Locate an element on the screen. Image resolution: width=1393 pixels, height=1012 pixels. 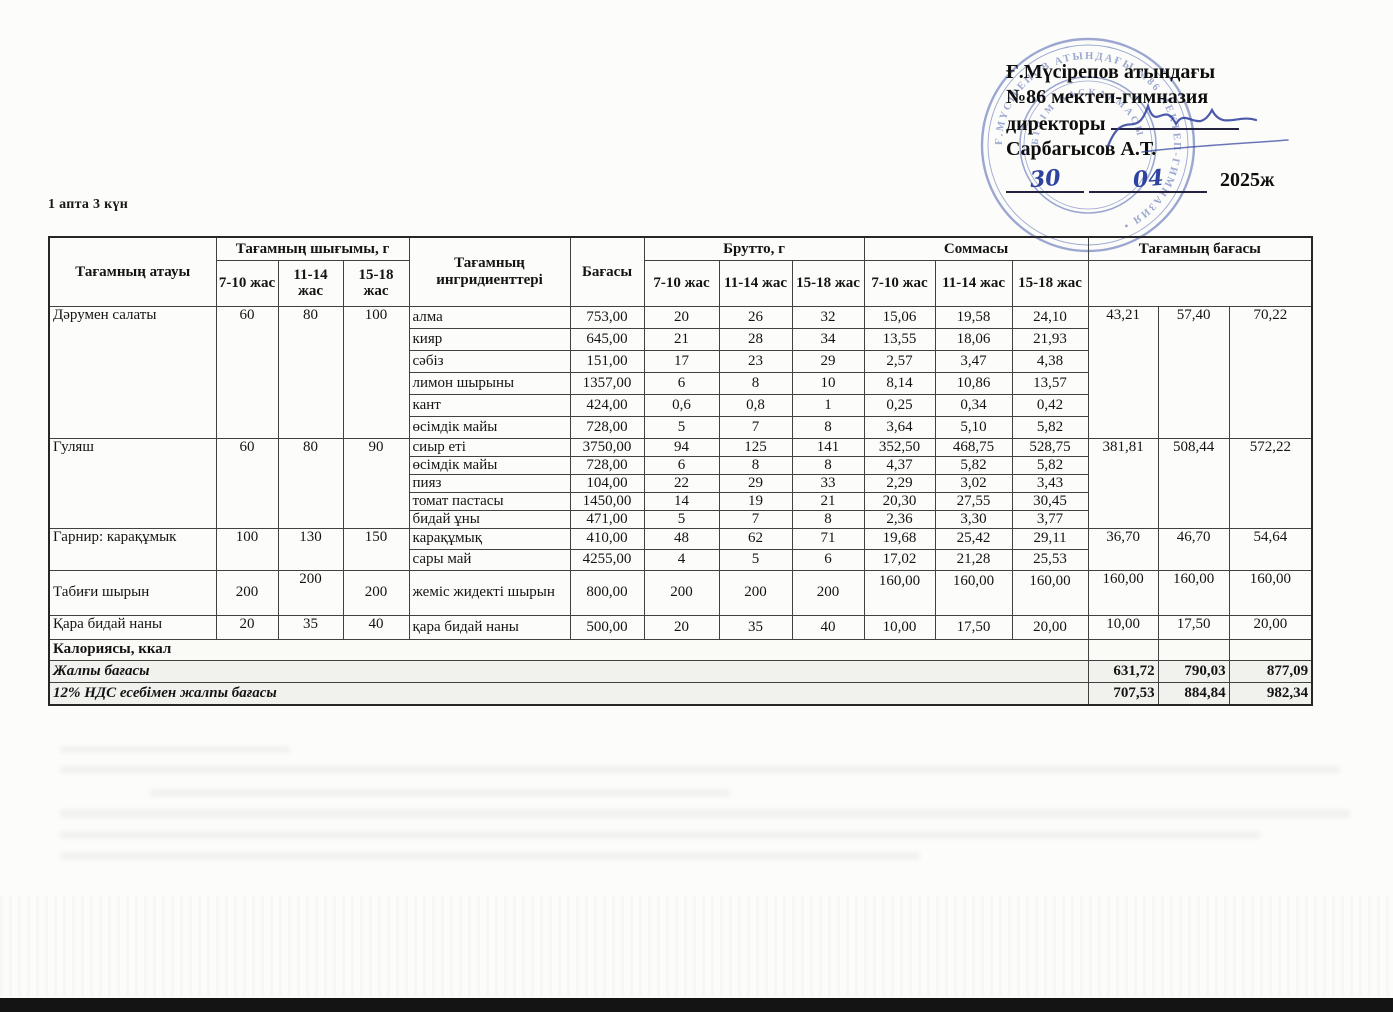
sum-value: 4,38 is located at coordinates (1050, 361).